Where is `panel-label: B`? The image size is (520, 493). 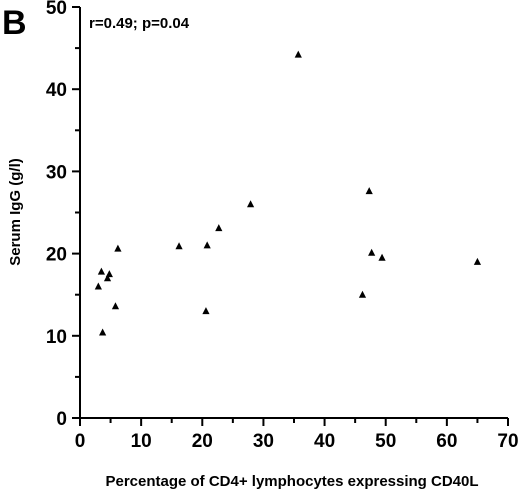
panel-label: B is located at coordinates (14, 23).